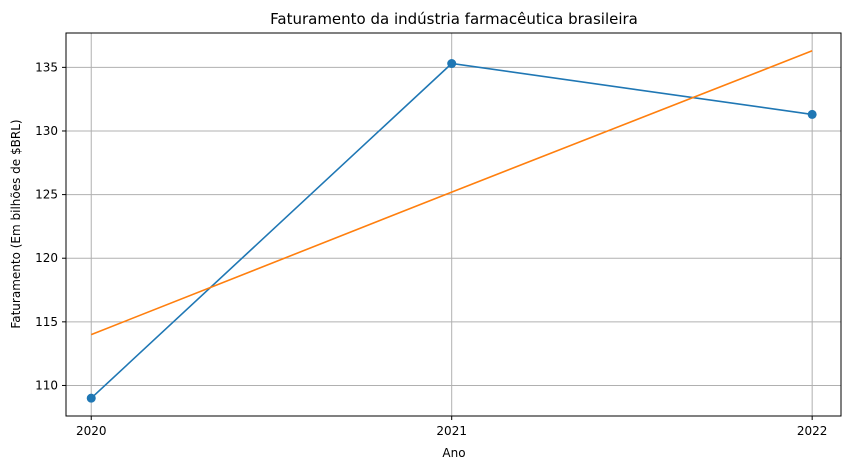 This screenshot has width=850, height=470. I want to click on x-tick-label: 2022, so click(812, 431).